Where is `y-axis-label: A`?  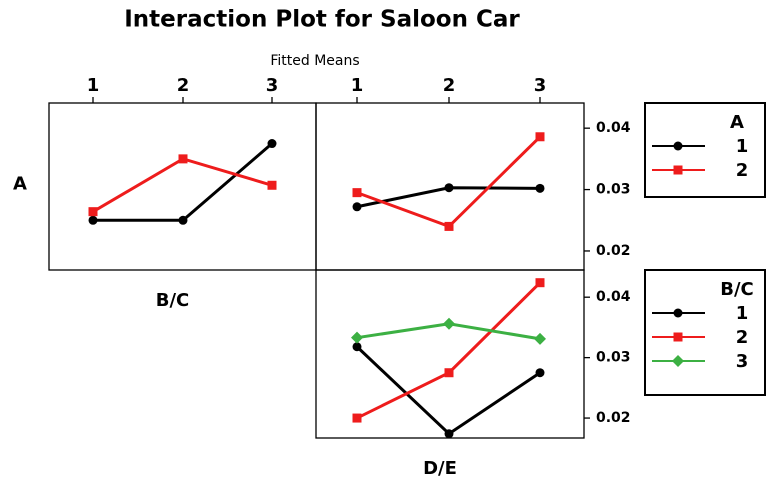
y-axis-label: A is located at coordinates (20, 184).